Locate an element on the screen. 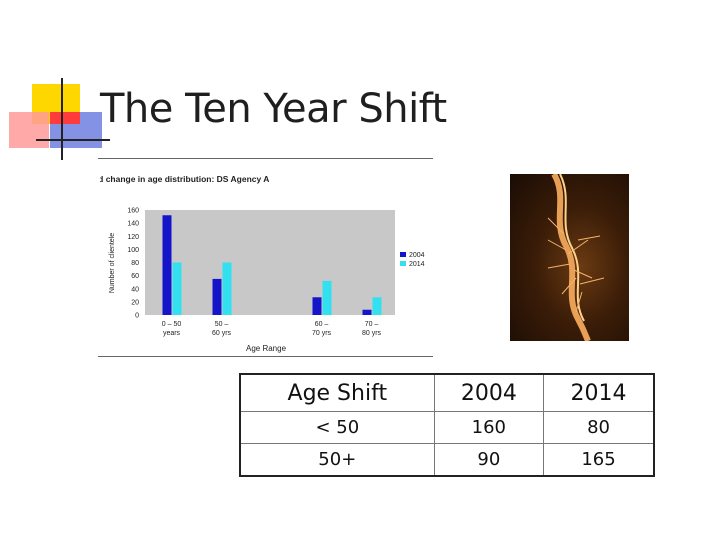 This screenshot has width=720, height=540. decorative-blocks is located at coordinates (59, 119).